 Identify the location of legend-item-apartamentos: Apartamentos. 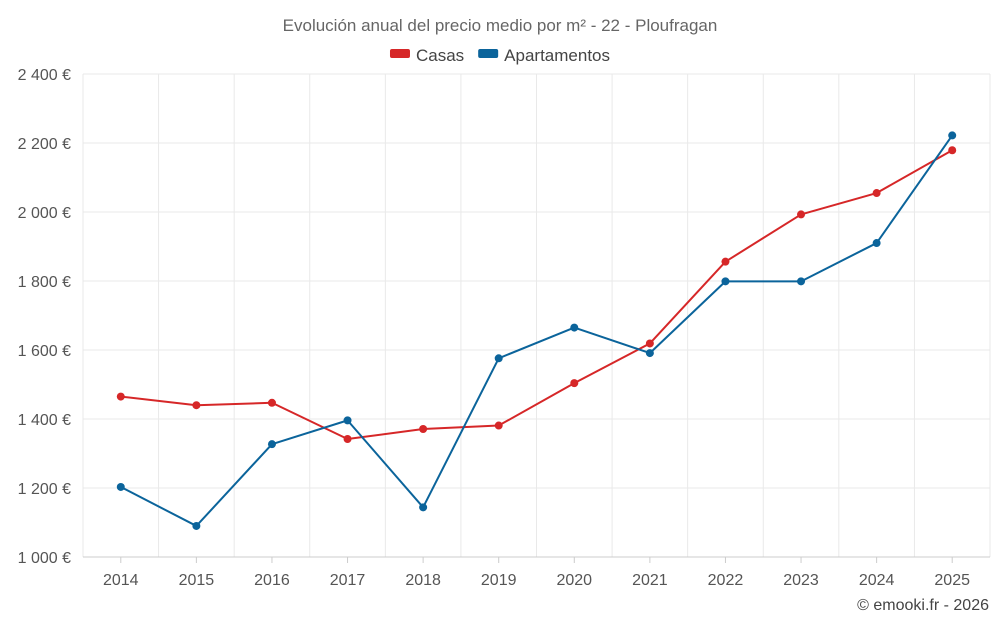
(544, 55).